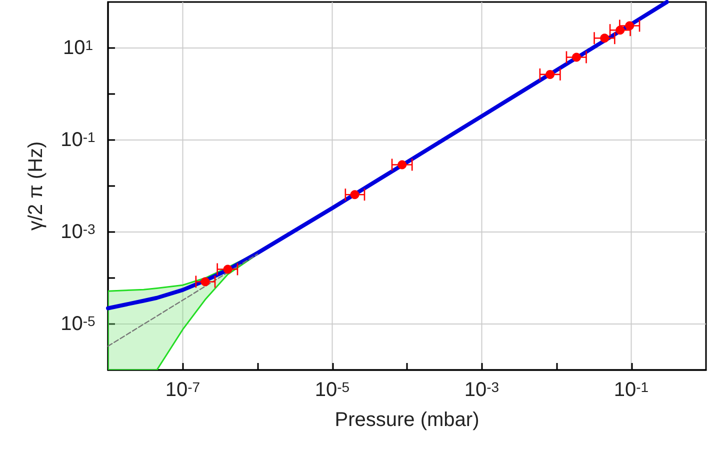  What do you see at coordinates (407, 420) in the screenshot?
I see `x-axis-title: Pressure (mbar)` at bounding box center [407, 420].